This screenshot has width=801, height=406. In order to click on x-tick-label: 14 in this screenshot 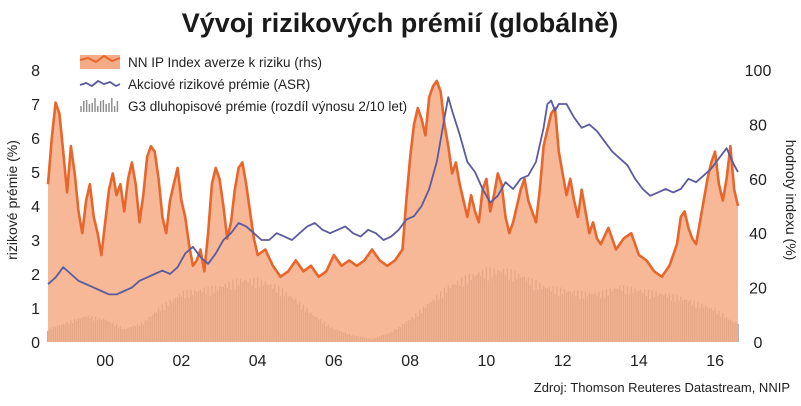, I will do `click(639, 361)`.